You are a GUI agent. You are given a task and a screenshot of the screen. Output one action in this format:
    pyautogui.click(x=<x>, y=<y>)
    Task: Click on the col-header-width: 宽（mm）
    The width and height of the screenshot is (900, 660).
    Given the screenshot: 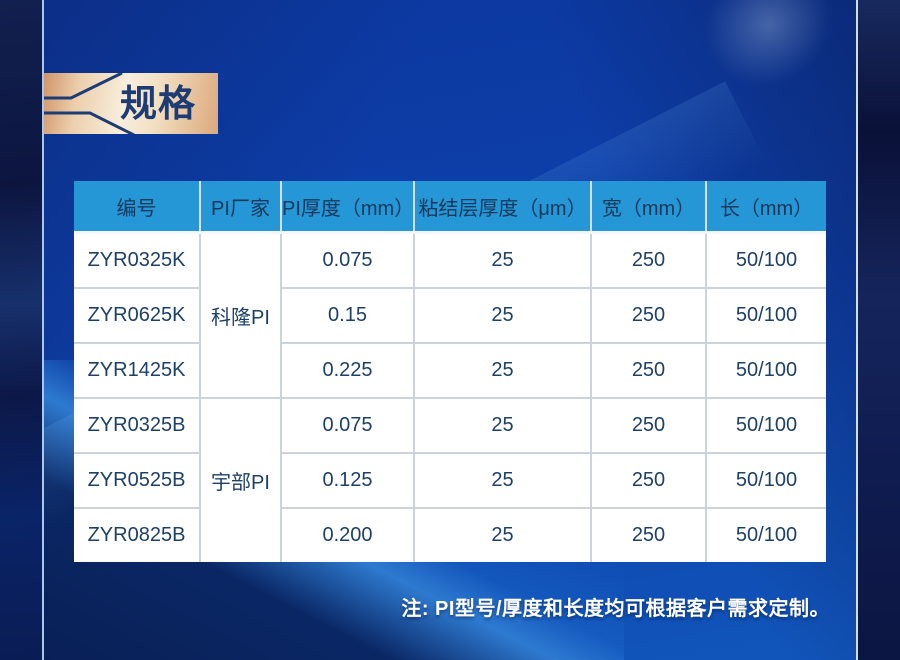 What is the action you would take?
    pyautogui.click(x=648, y=207)
    